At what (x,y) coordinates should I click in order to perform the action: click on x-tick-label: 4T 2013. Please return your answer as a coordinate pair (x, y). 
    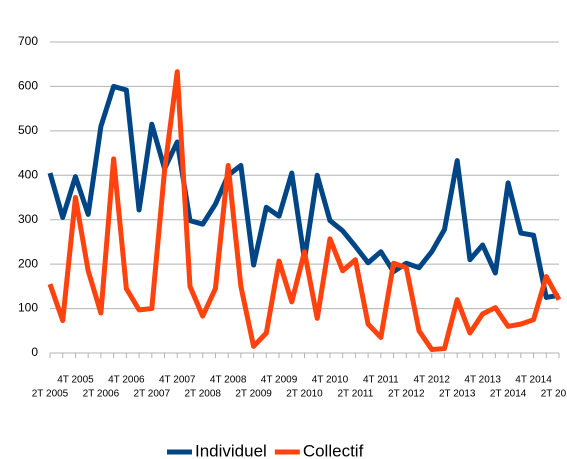
    Looking at the image, I should click on (482, 380).